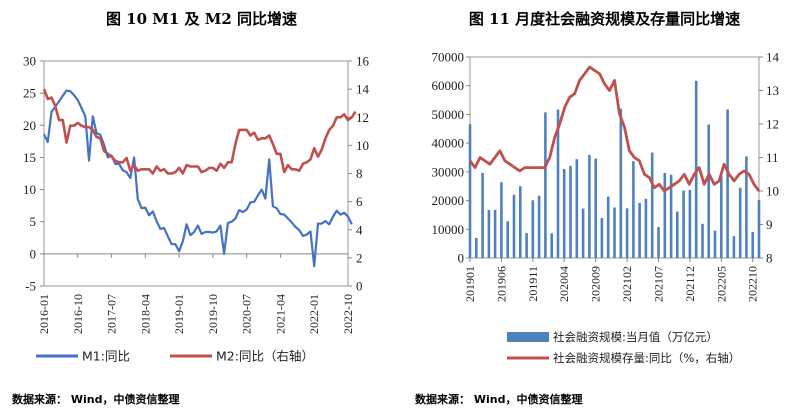 The width and height of the screenshot is (806, 416). Describe the element at coordinates (753, 284) in the screenshot. I see `right-x-tick-label: 202210` at that location.